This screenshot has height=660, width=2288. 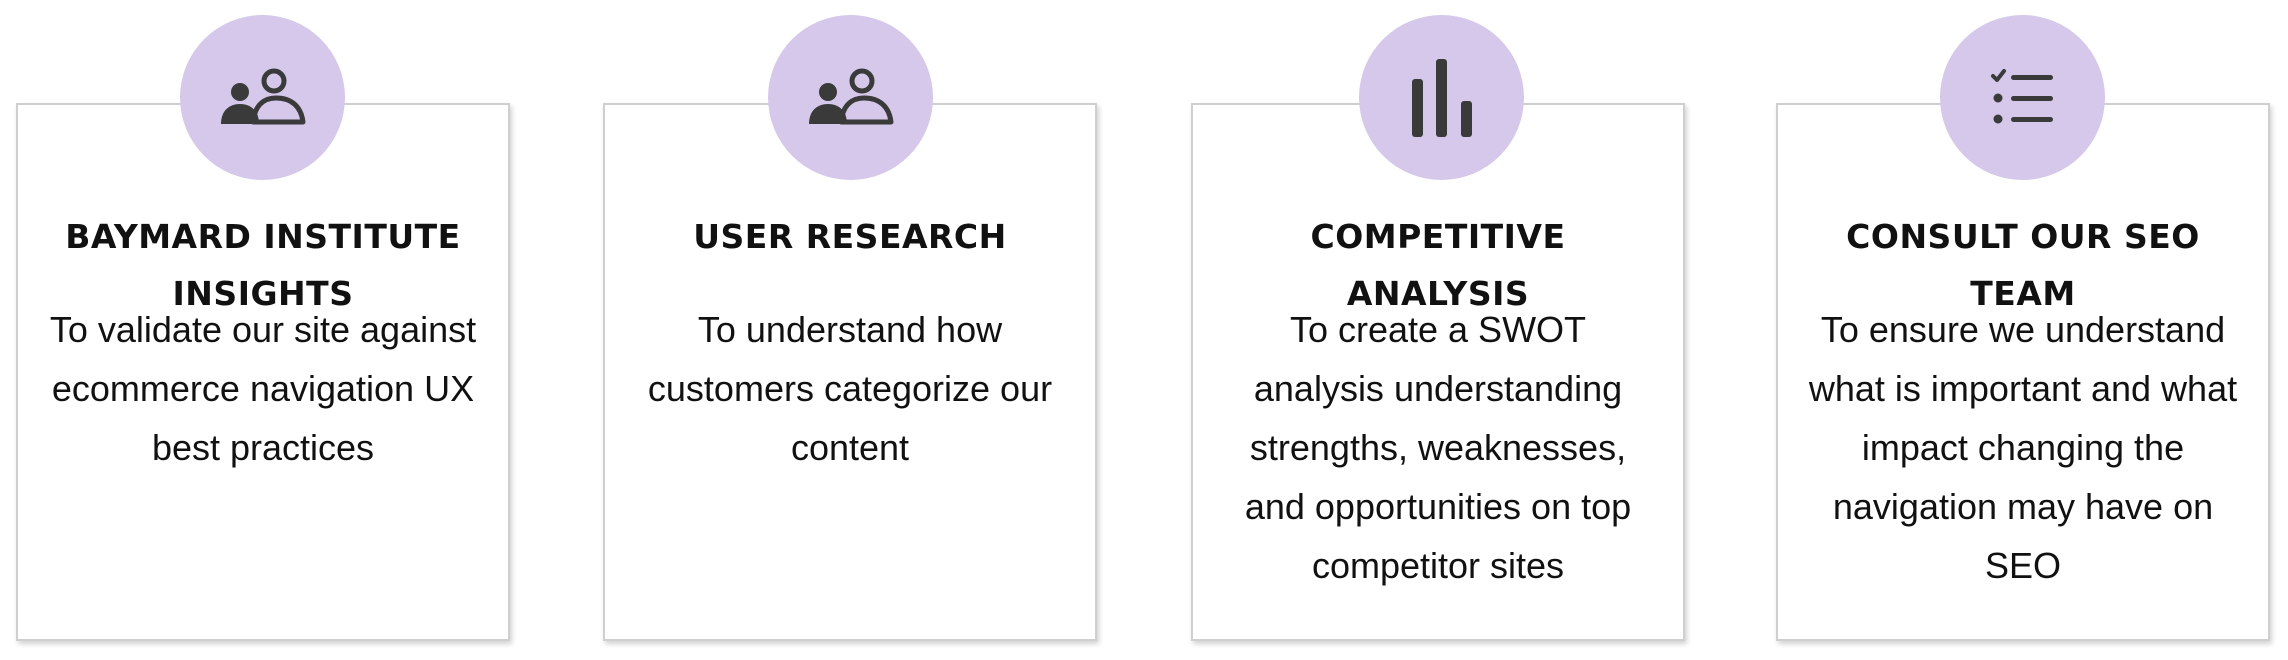 I want to click on card-title: CONSULT OUR SEO TEAM, so click(x=2023, y=265).